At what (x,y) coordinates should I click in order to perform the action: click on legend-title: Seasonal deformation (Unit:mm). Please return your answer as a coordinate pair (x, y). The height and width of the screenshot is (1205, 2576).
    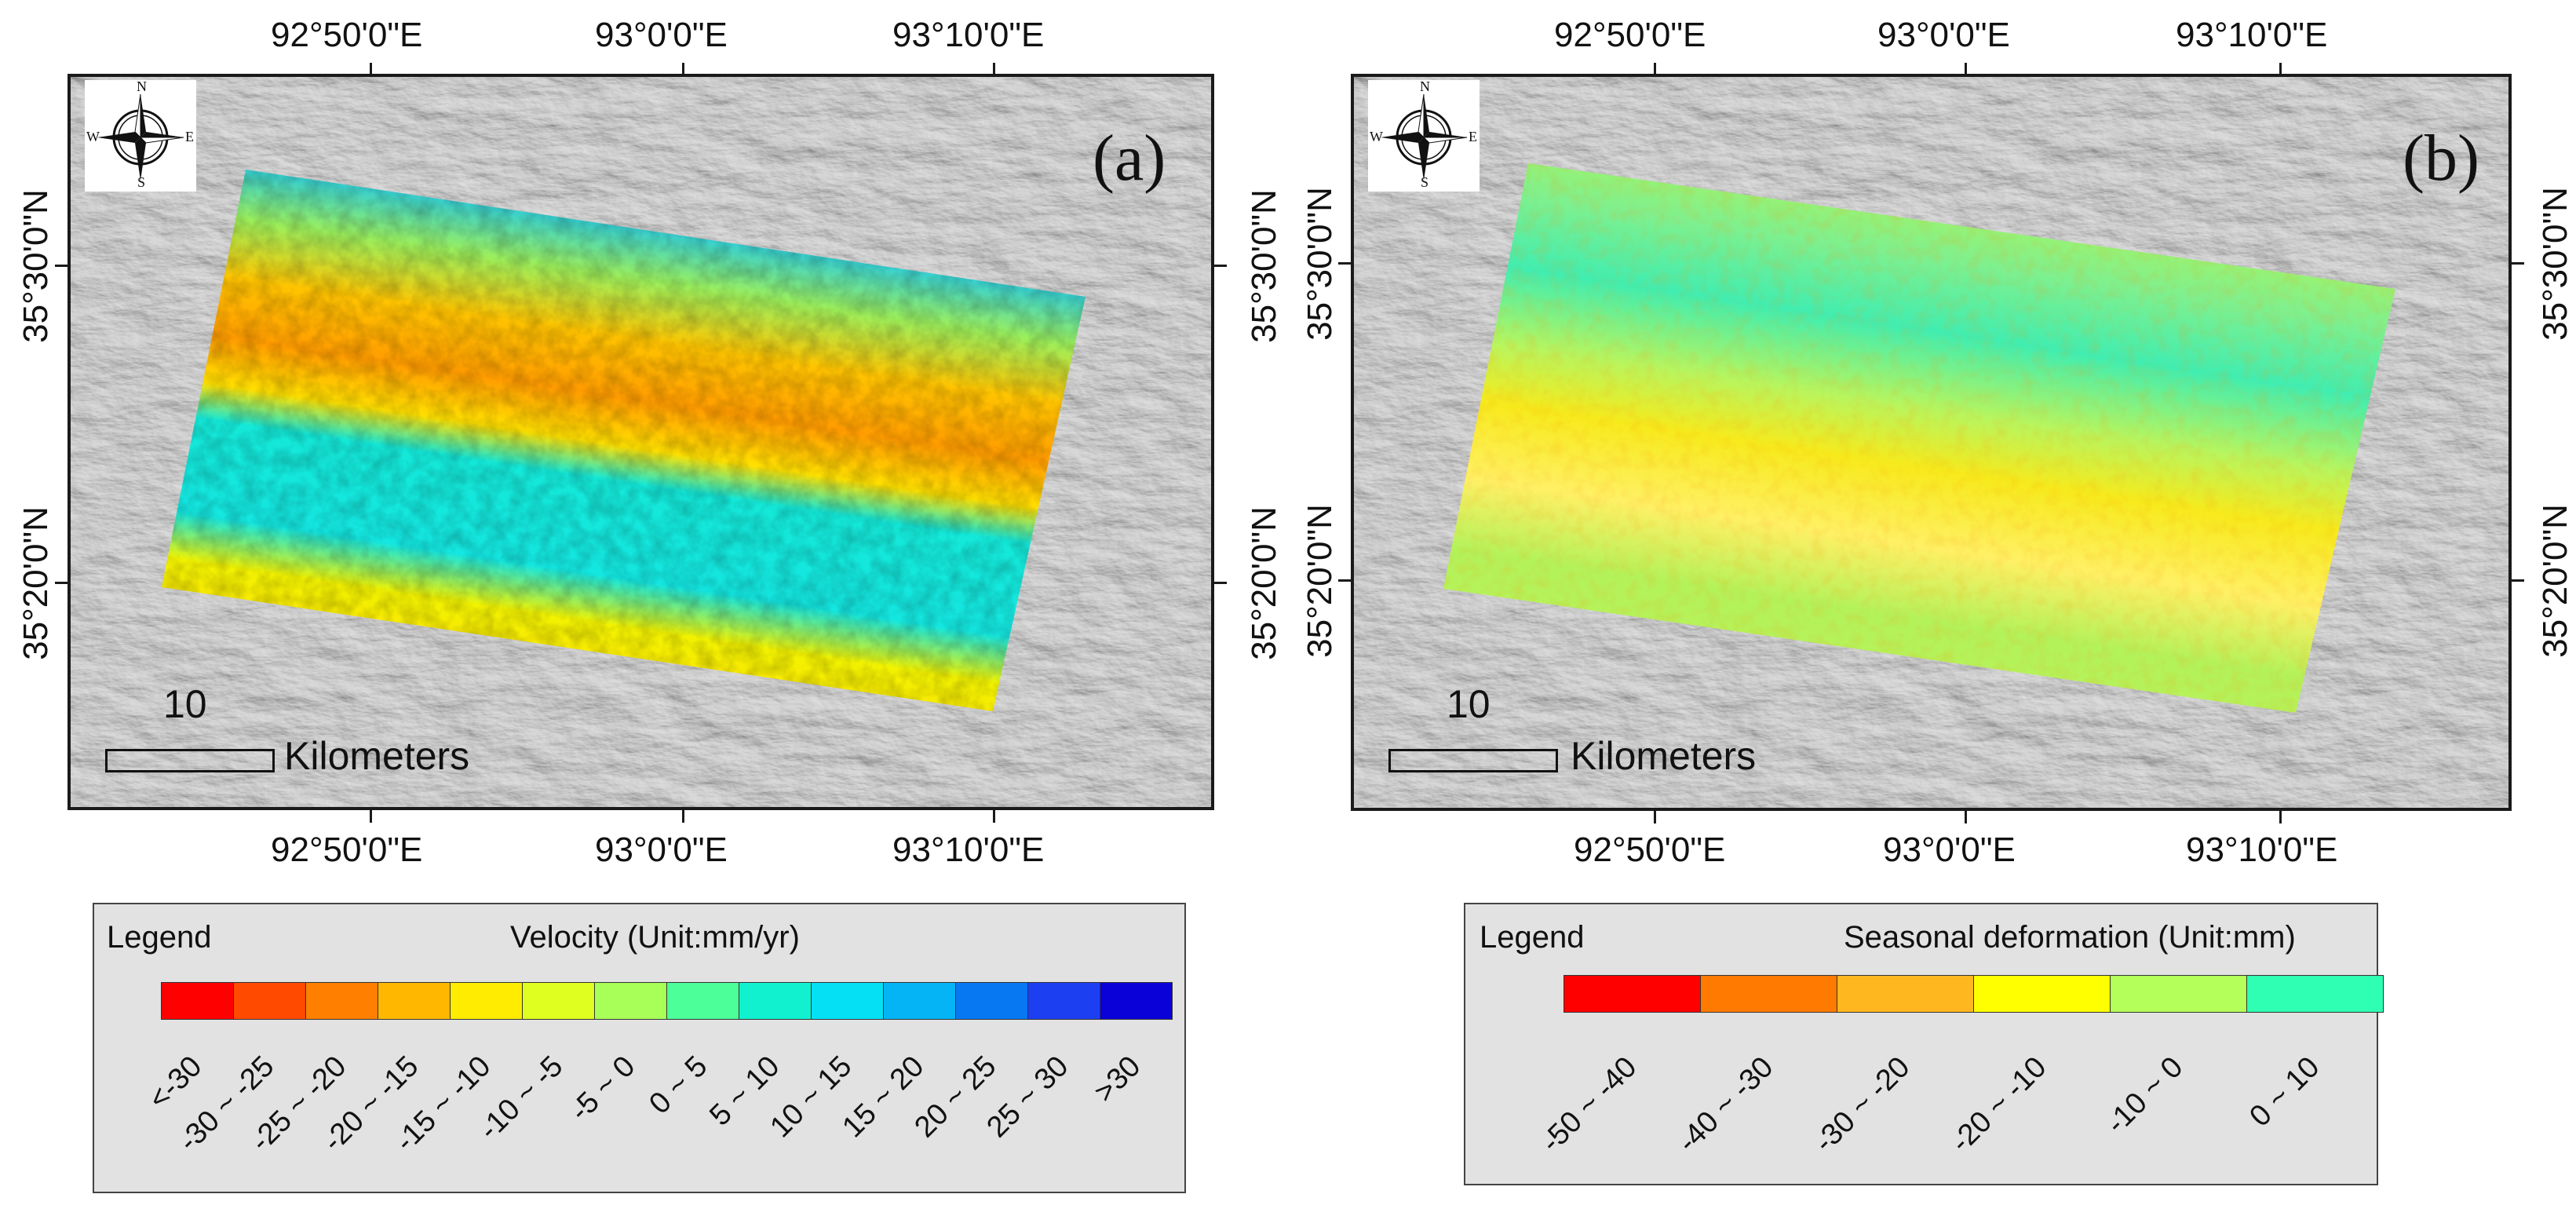
    Looking at the image, I should click on (2070, 937).